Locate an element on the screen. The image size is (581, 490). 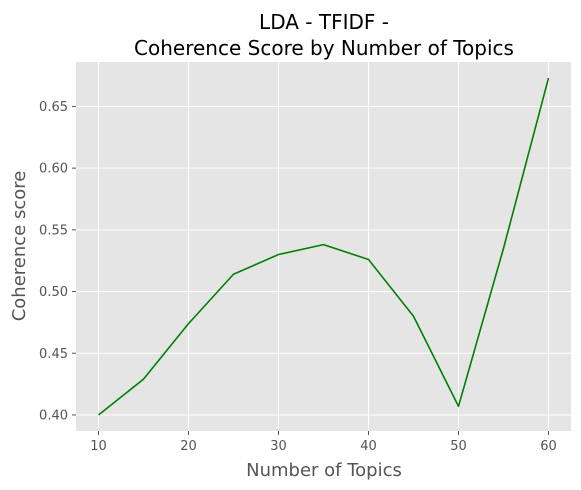
x-tick-label: 40 is located at coordinates (368, 446).